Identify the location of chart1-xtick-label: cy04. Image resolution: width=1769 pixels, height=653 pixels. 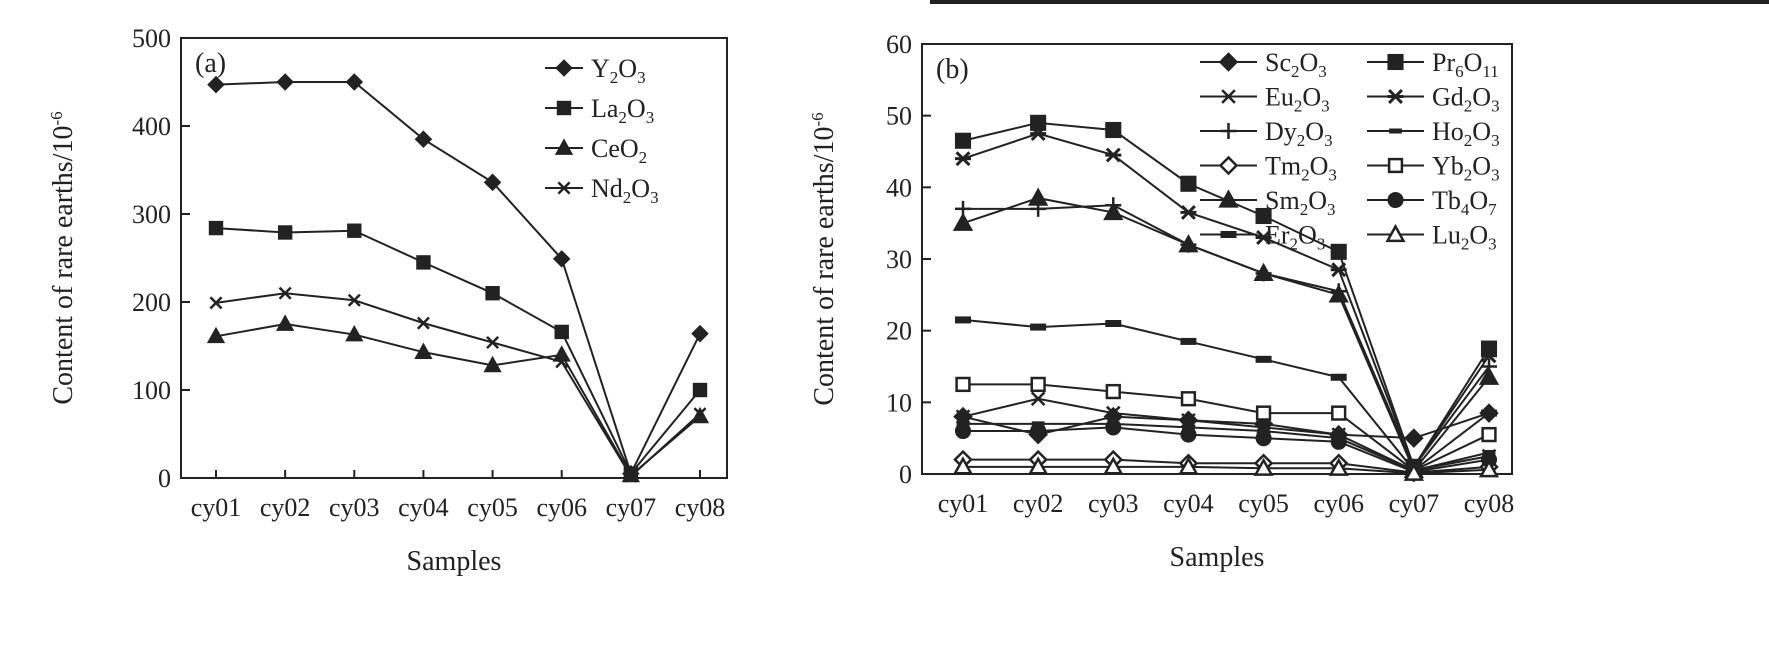
(423, 507).